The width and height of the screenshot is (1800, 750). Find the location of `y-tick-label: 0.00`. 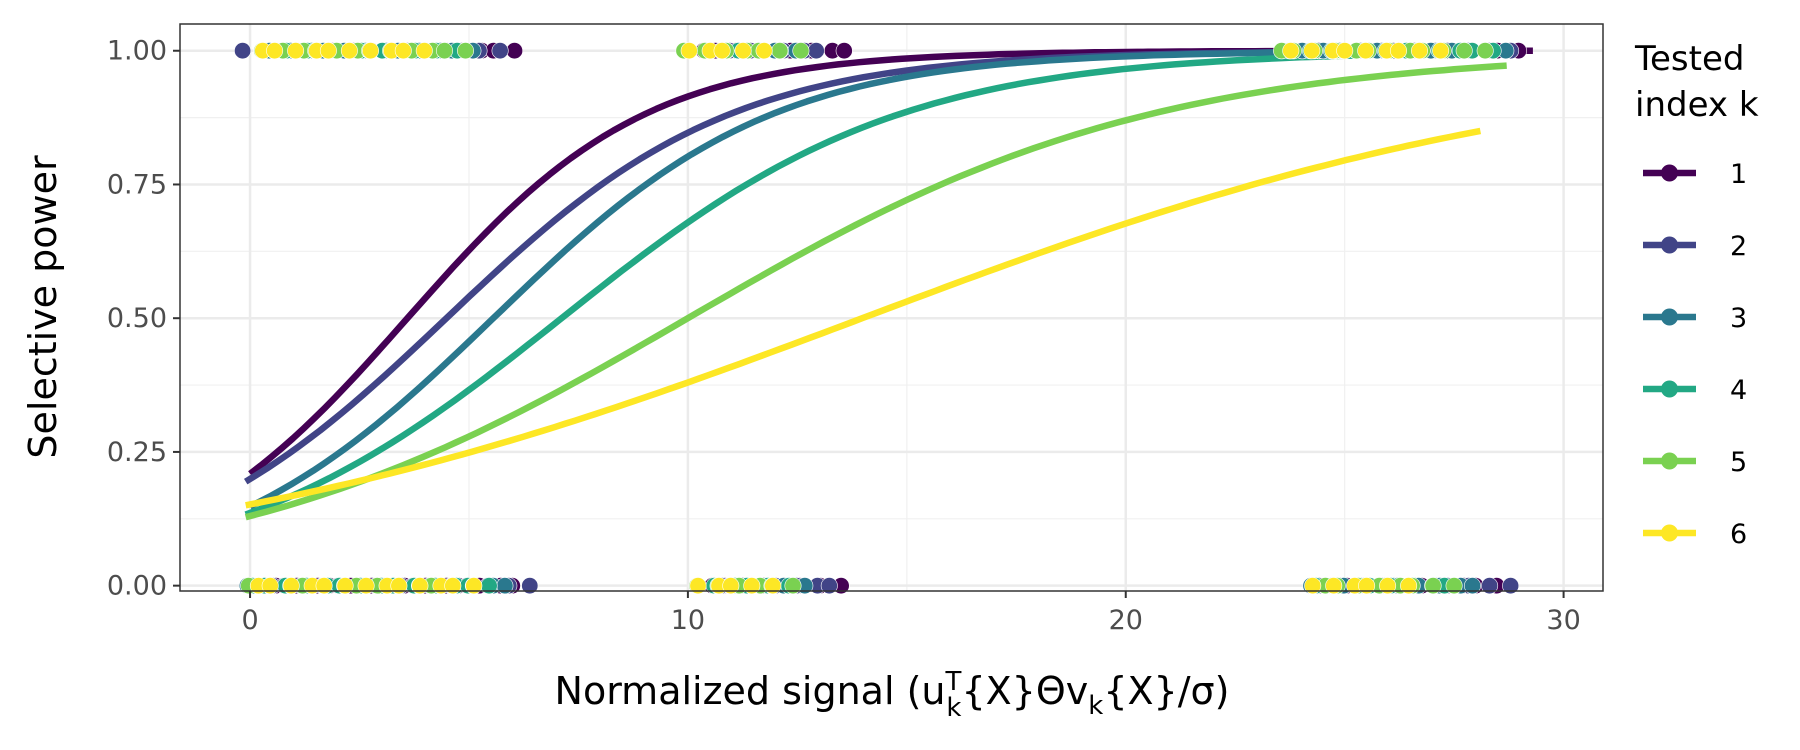

y-tick-label: 0.00 is located at coordinates (137, 586).